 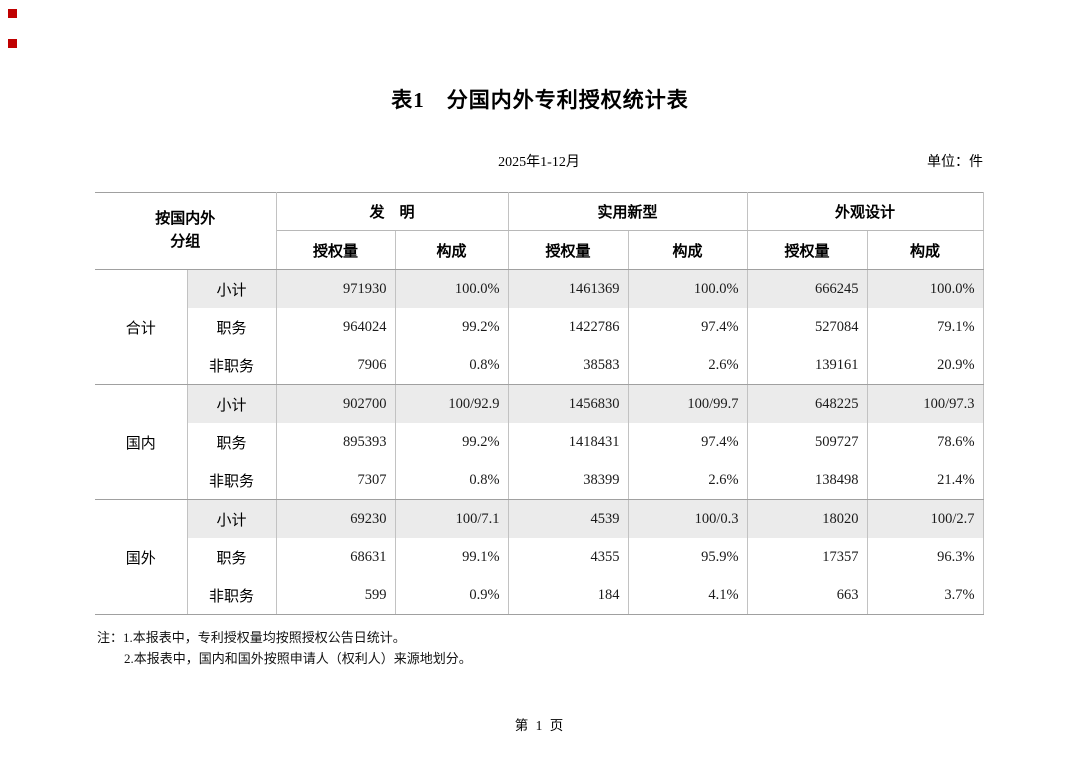 What do you see at coordinates (807, 442) in the screenshot?
I see `cell-value: 509727` at bounding box center [807, 442].